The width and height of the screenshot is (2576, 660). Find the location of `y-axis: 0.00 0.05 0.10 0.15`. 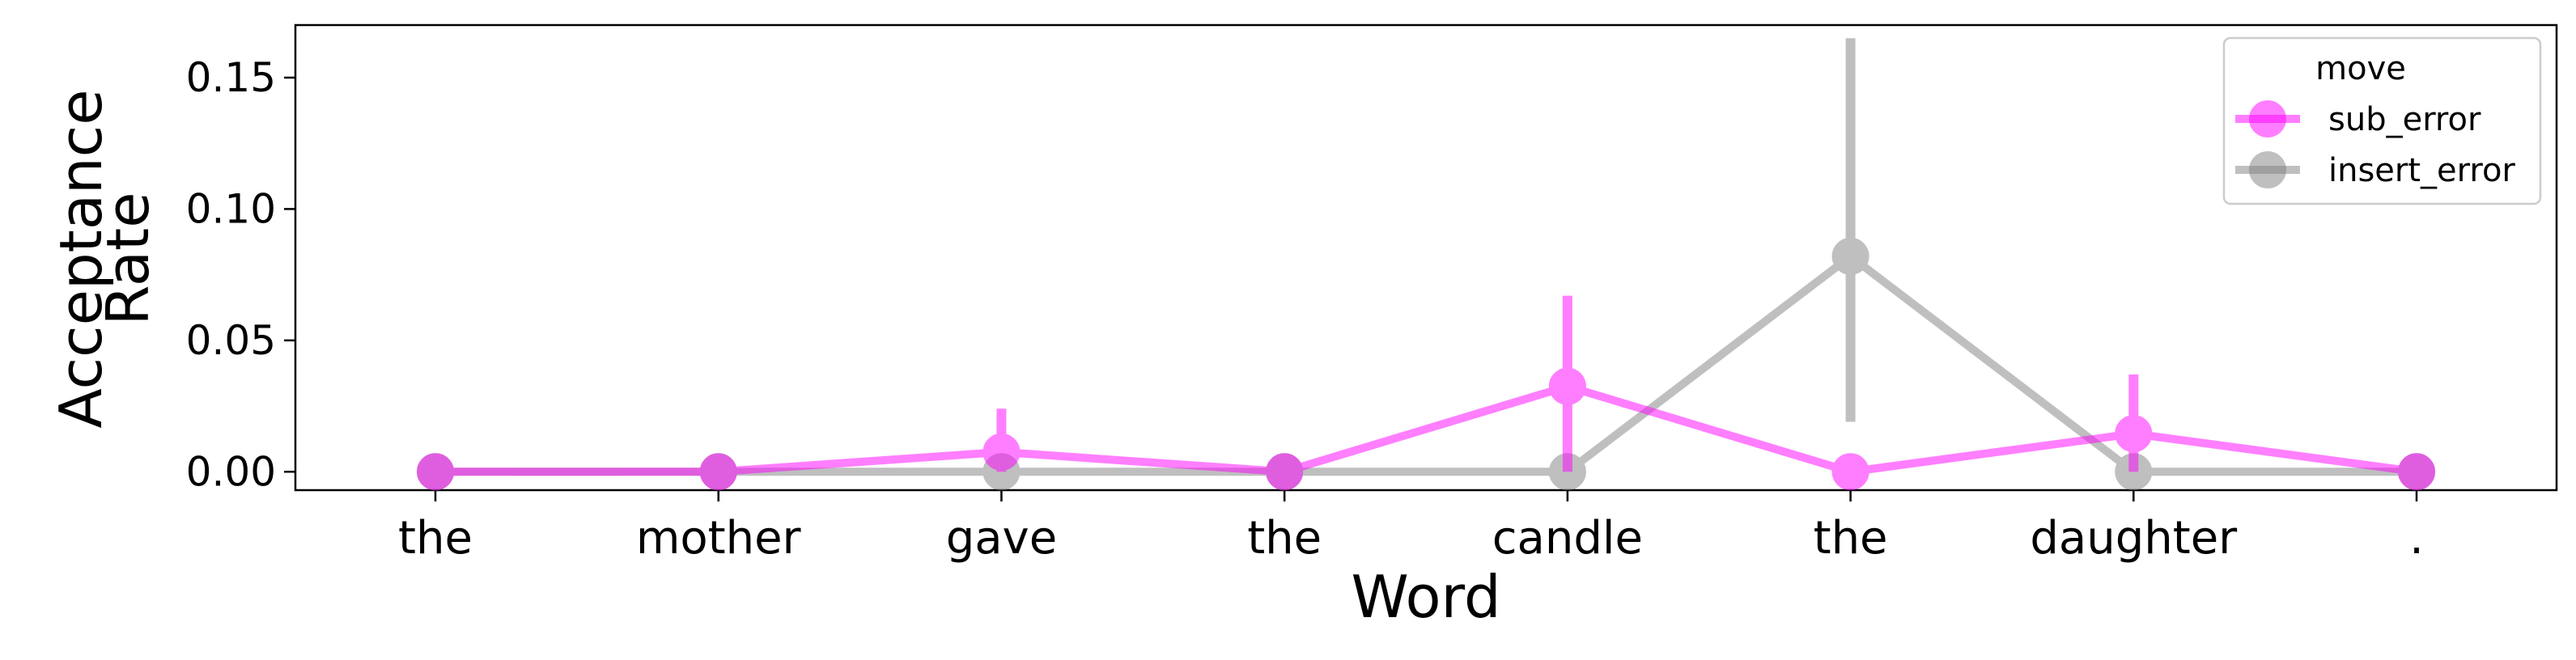

y-axis: 0.00 0.05 0.10 0.15 is located at coordinates (240, 274).